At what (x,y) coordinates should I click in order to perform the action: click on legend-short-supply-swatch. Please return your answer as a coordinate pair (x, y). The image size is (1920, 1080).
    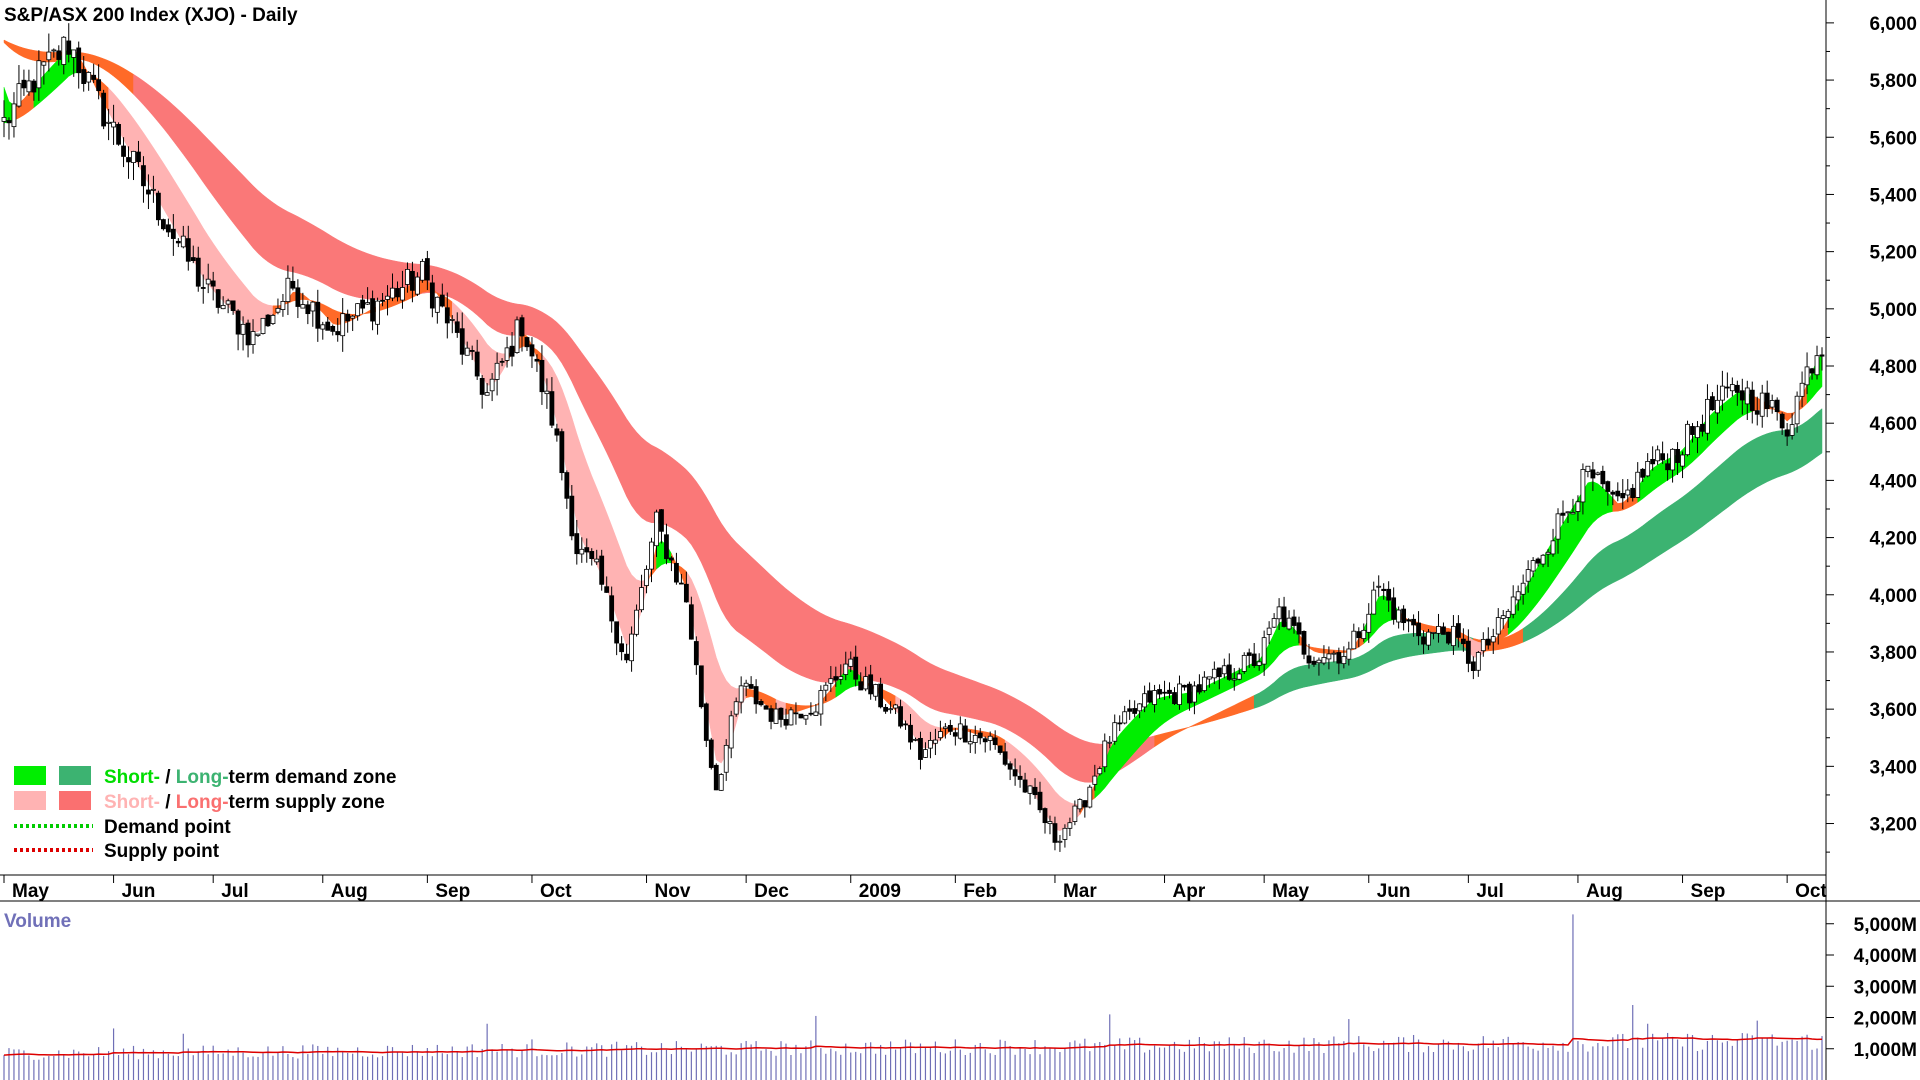
    Looking at the image, I should click on (30, 800).